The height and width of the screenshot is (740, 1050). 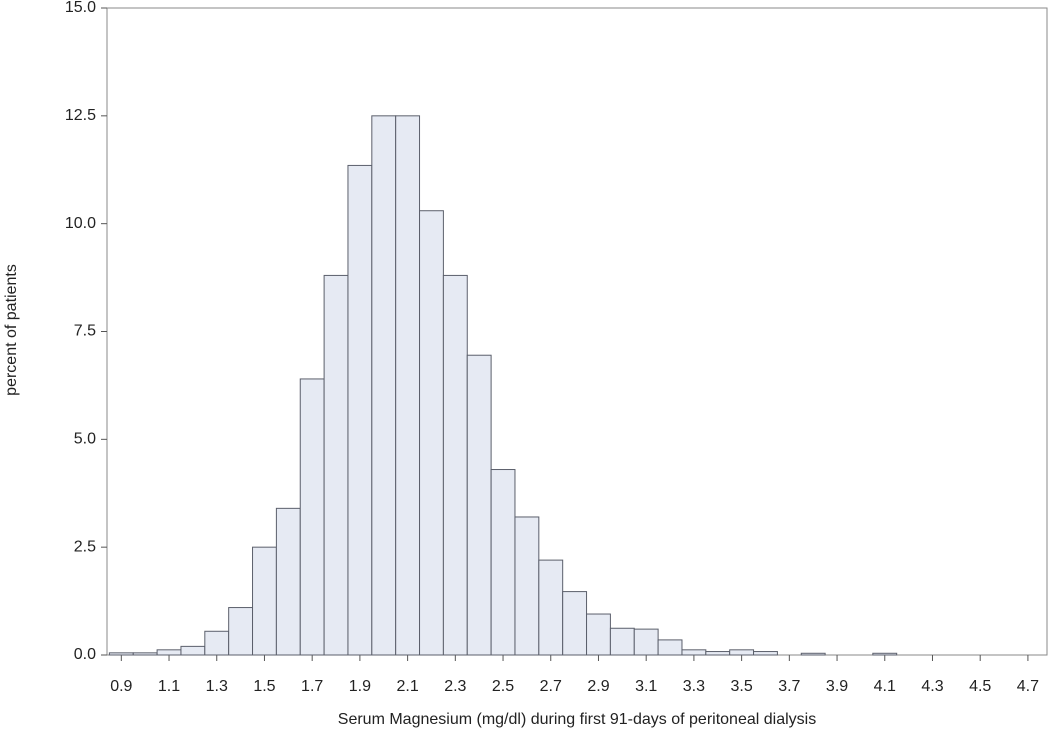 I want to click on y-tick-label: 10.0, so click(x=80, y=223).